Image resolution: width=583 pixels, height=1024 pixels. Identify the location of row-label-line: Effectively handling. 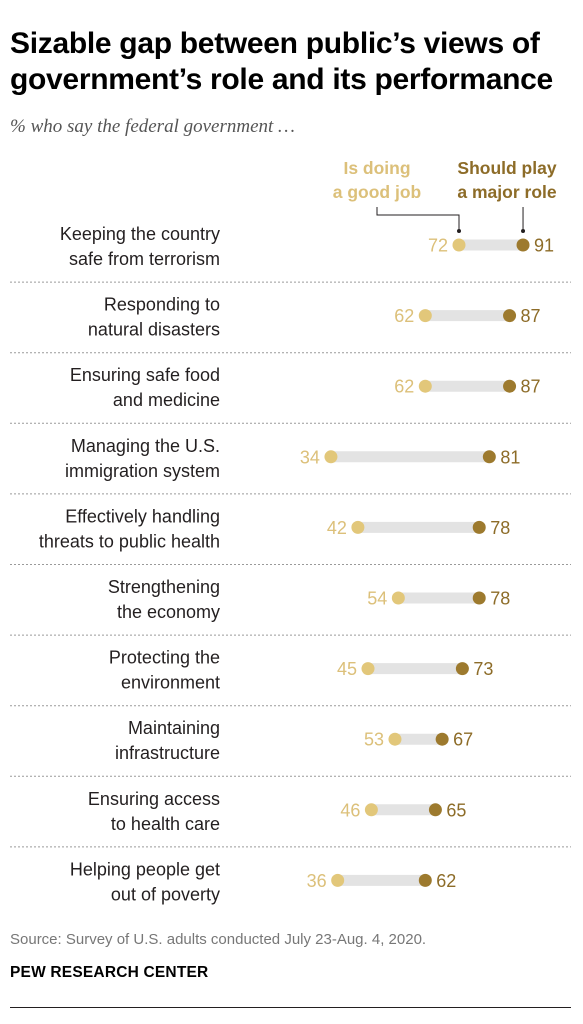
(142, 516).